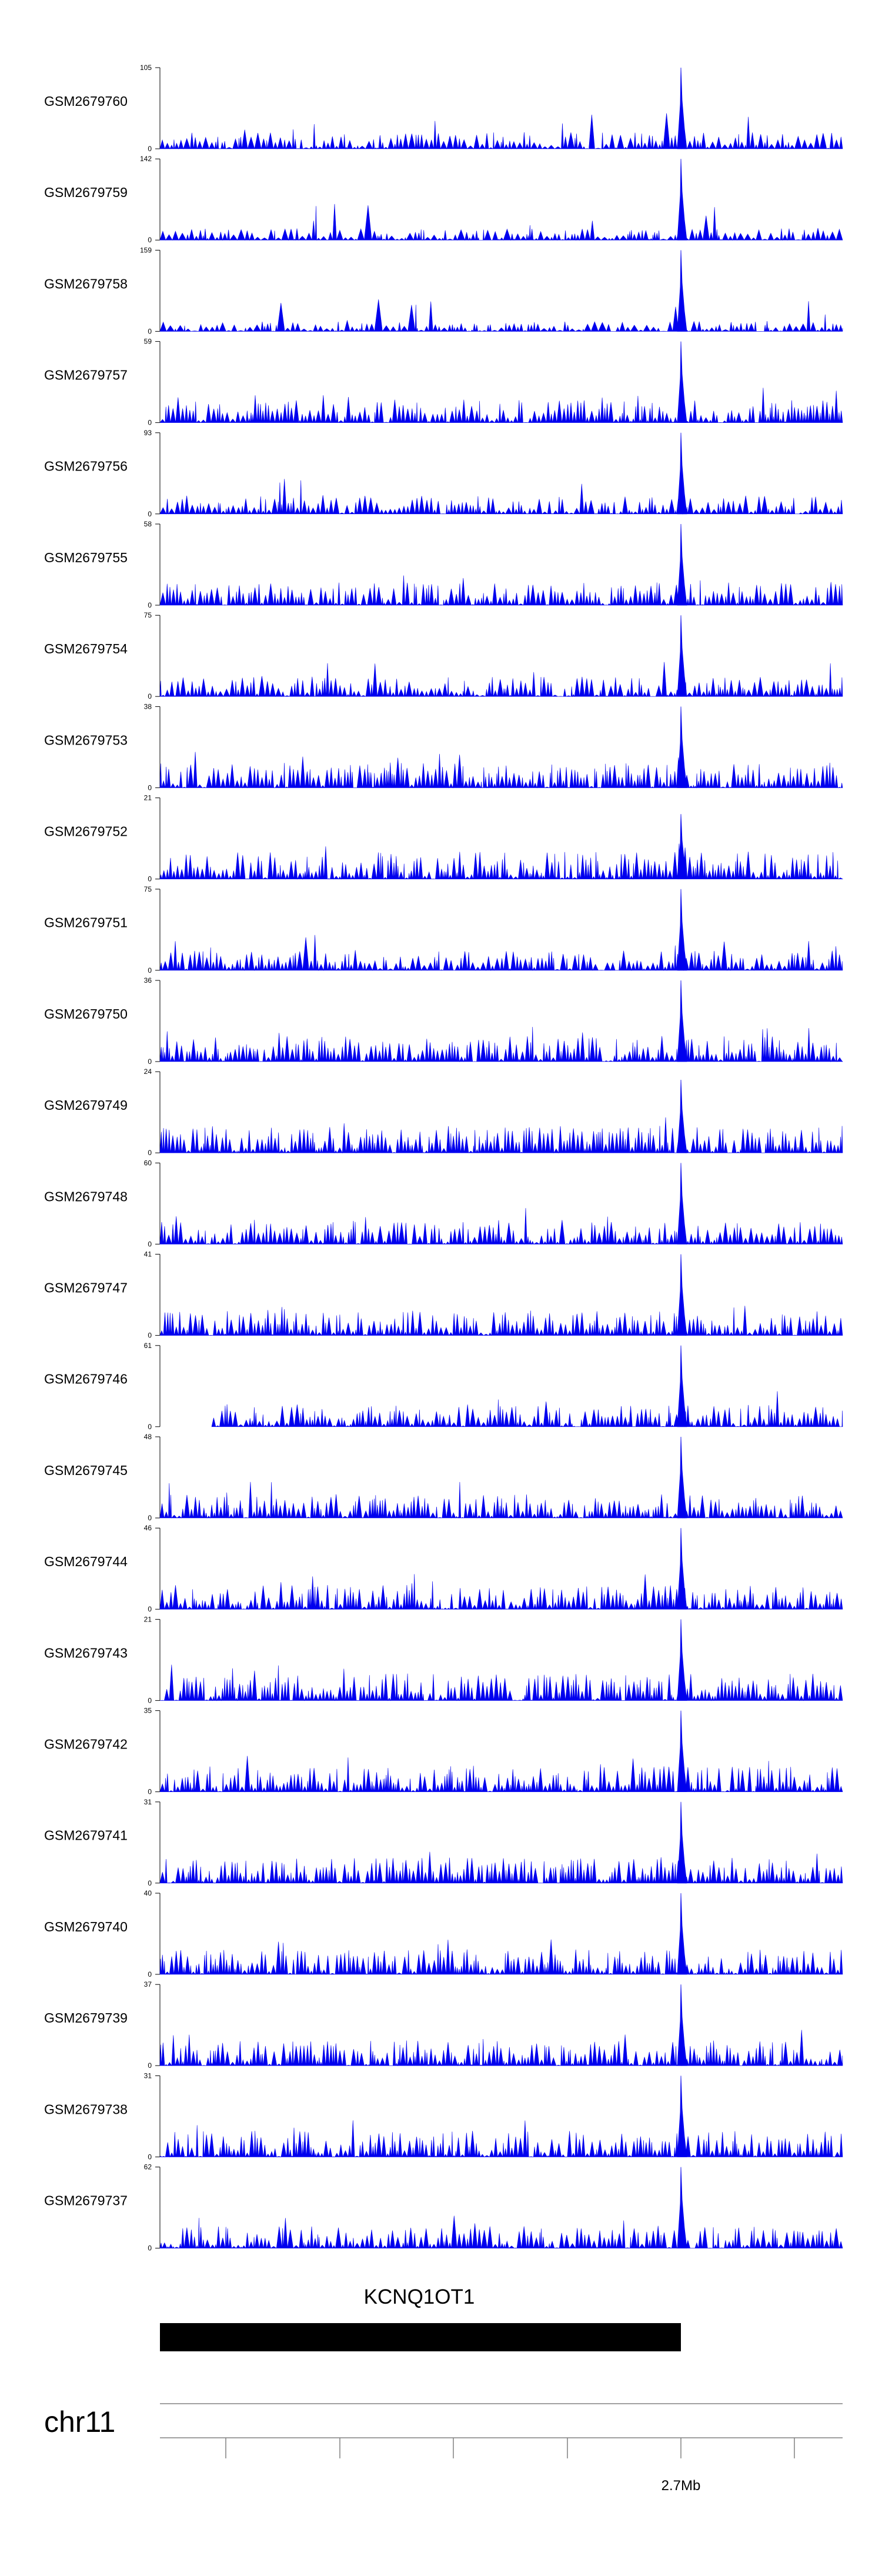 This screenshot has width=882, height=2576. I want to click on y-max-label: 35, so click(148, 1711).